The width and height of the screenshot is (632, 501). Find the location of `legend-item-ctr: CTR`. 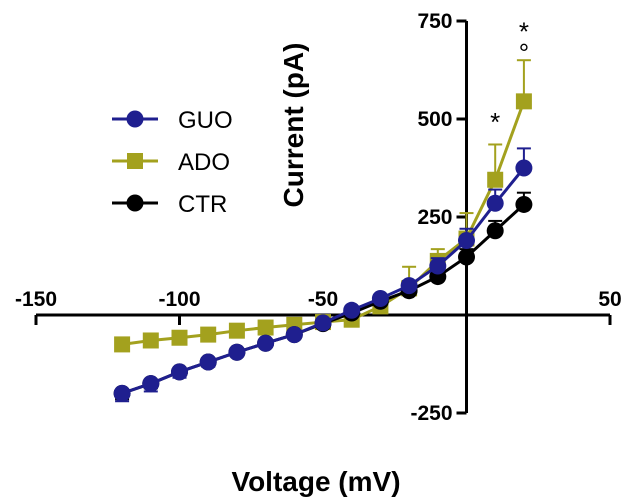

legend-item-ctr: CTR is located at coordinates (169, 204).